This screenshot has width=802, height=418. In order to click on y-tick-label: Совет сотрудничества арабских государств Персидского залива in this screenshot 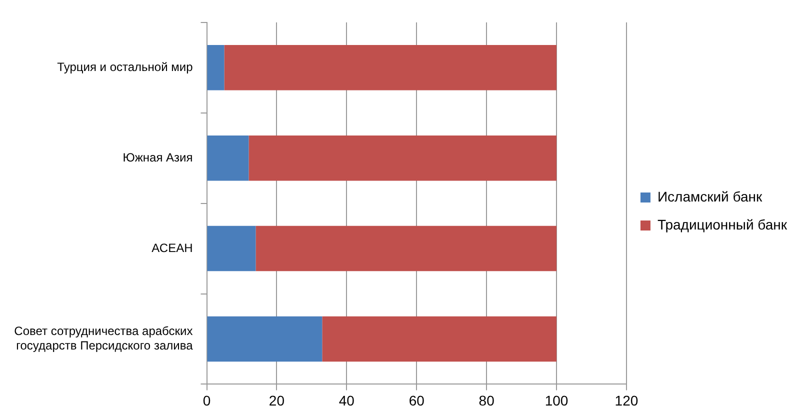, I will do `click(104, 338)`.